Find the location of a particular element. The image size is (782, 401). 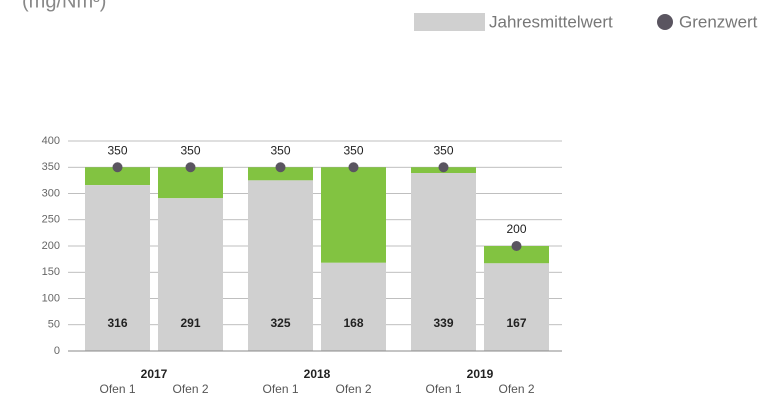

group-label: 2019 is located at coordinates (480, 374).